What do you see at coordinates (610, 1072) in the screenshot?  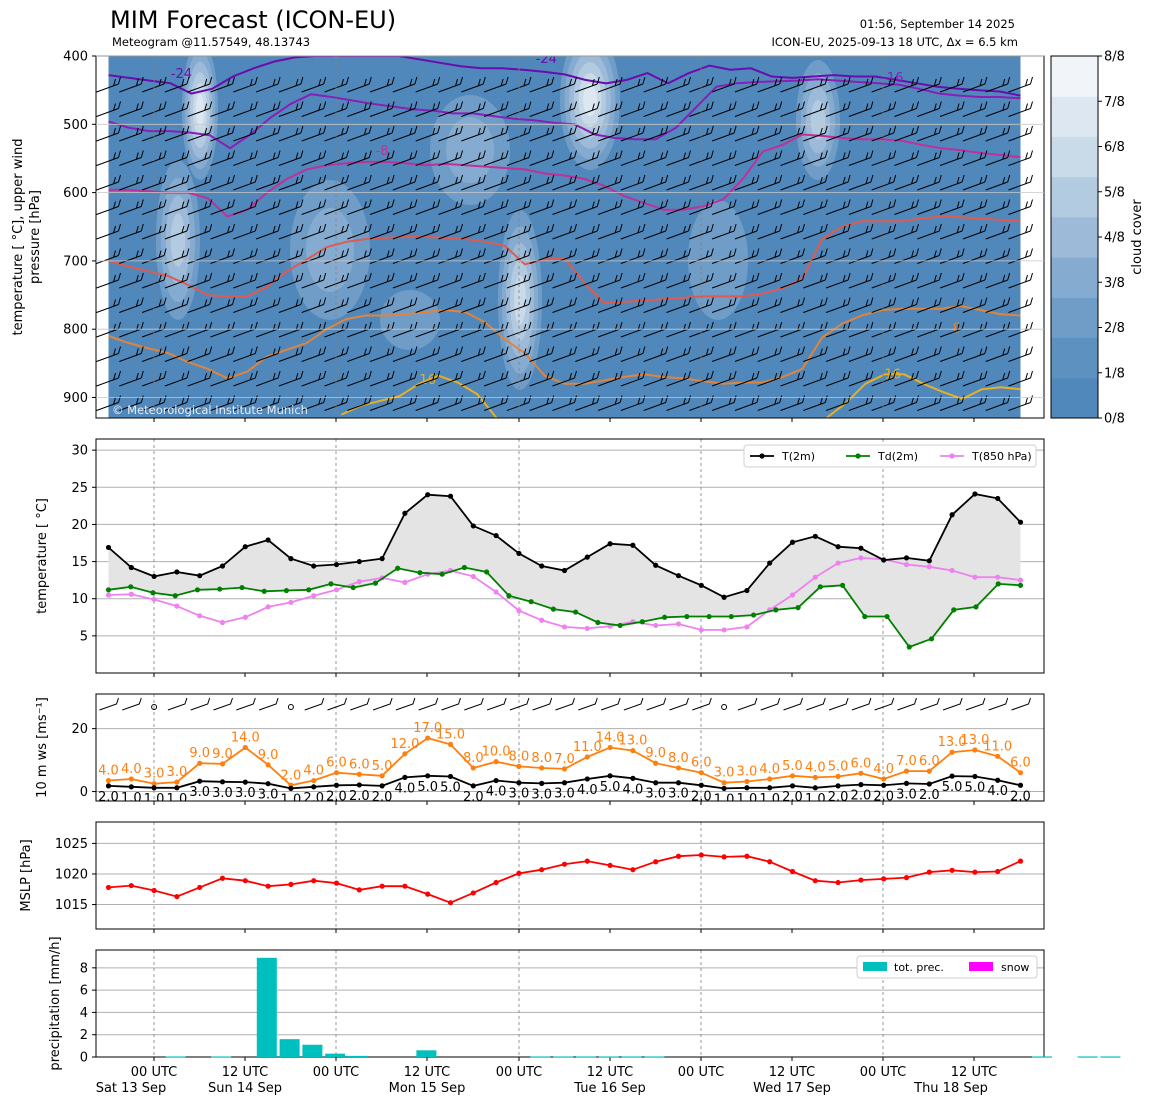 I see `x-tick-label: 12 UTC` at bounding box center [610, 1072].